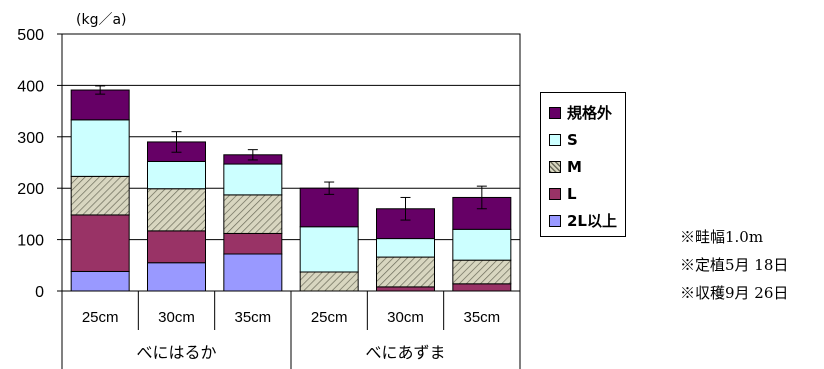 The image size is (824, 369). Describe the element at coordinates (30, 189) in the screenshot. I see `y-tick-label: 200` at that location.